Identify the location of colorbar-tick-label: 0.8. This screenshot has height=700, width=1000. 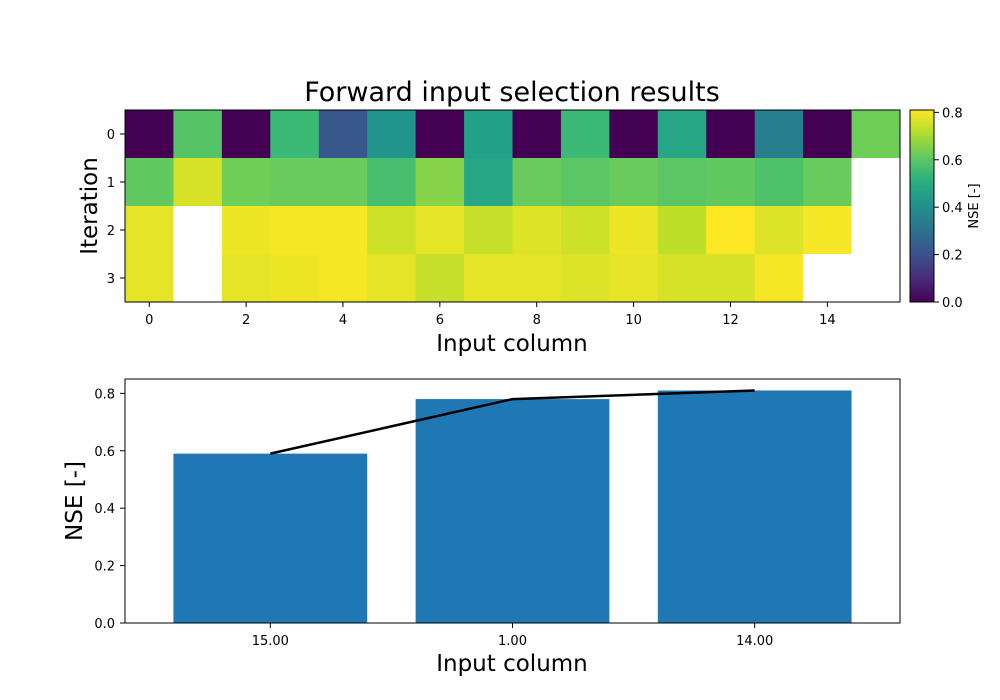
(952, 113).